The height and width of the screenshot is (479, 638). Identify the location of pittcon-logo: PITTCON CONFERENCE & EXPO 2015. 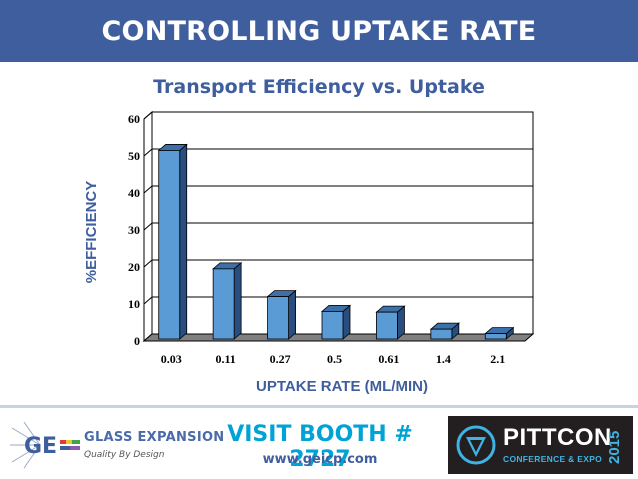
(540, 445).